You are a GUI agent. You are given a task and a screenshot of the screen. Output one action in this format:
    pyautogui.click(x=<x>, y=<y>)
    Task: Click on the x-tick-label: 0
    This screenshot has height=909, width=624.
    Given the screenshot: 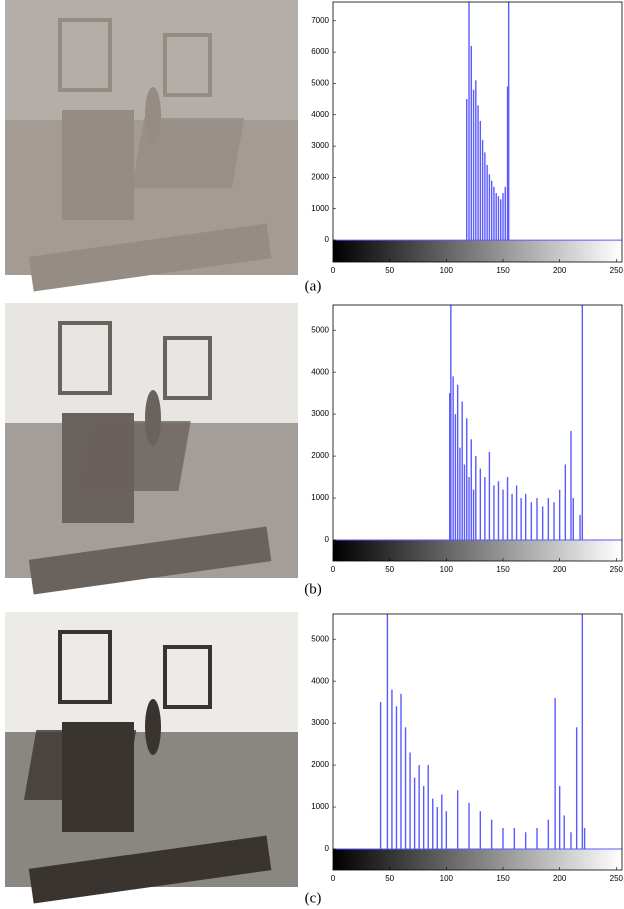 What is the action you would take?
    pyautogui.click(x=333, y=569)
    